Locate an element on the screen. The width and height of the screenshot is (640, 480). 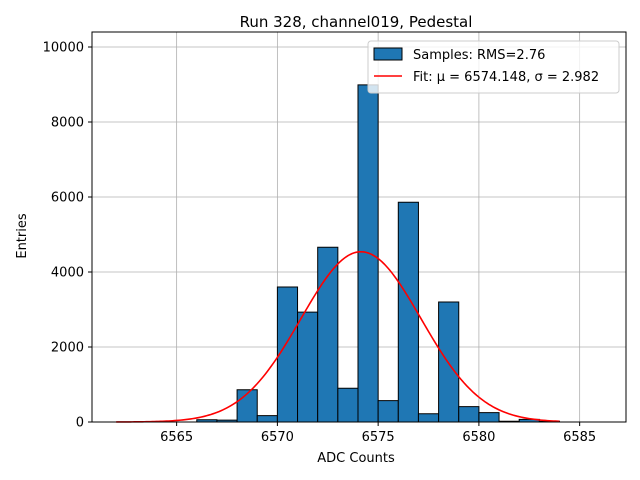
y-tick-label: 6000 is located at coordinates (67, 198).